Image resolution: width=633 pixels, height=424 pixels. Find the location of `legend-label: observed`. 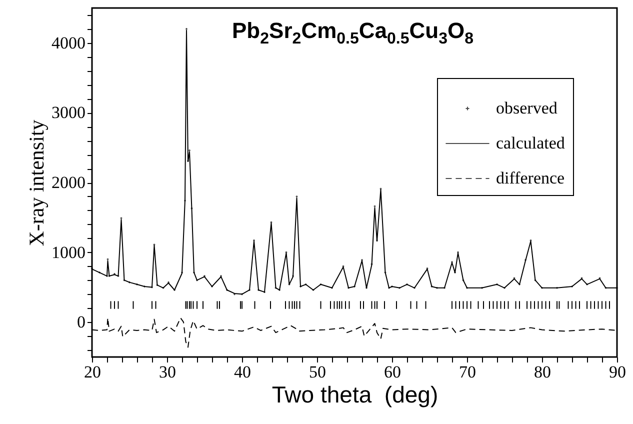

legend-label: observed is located at coordinates (527, 108).